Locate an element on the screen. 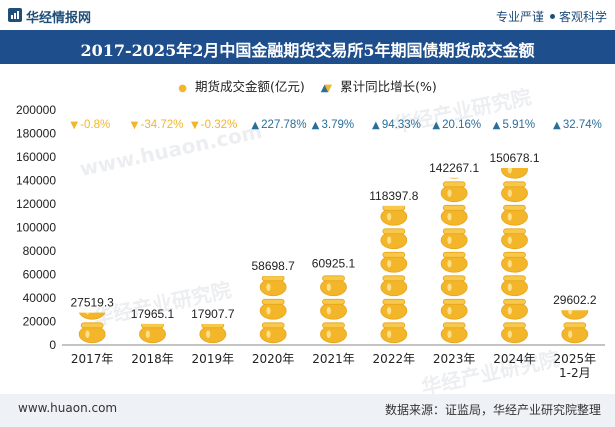  growth-label: 3.79% is located at coordinates (338, 125).